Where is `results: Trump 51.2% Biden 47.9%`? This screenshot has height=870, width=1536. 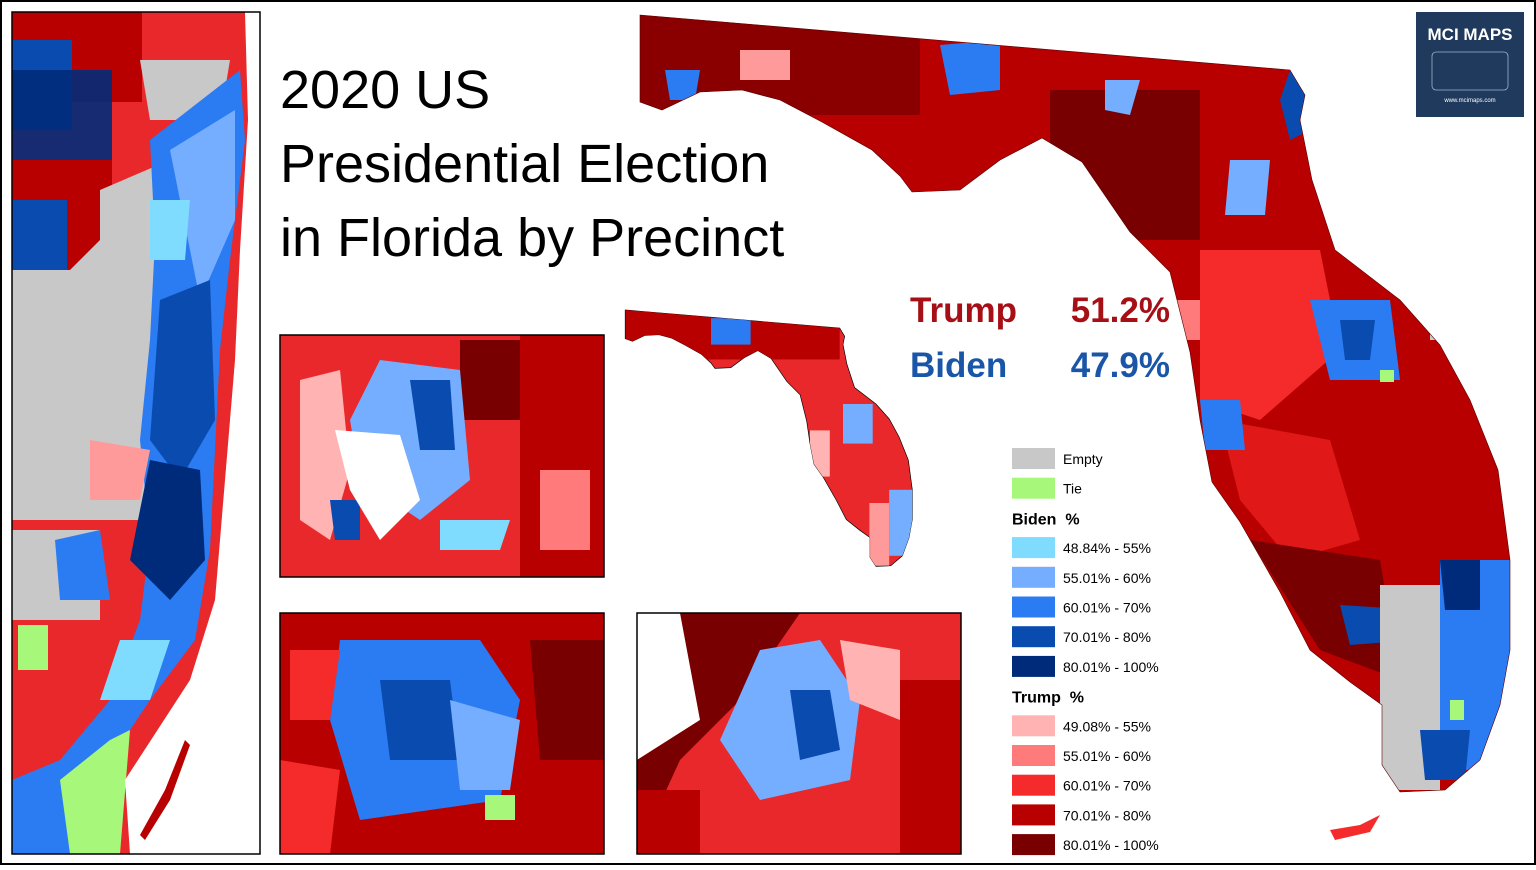
results: Trump 51.2% Biden 47.9% is located at coordinates (1040, 338).